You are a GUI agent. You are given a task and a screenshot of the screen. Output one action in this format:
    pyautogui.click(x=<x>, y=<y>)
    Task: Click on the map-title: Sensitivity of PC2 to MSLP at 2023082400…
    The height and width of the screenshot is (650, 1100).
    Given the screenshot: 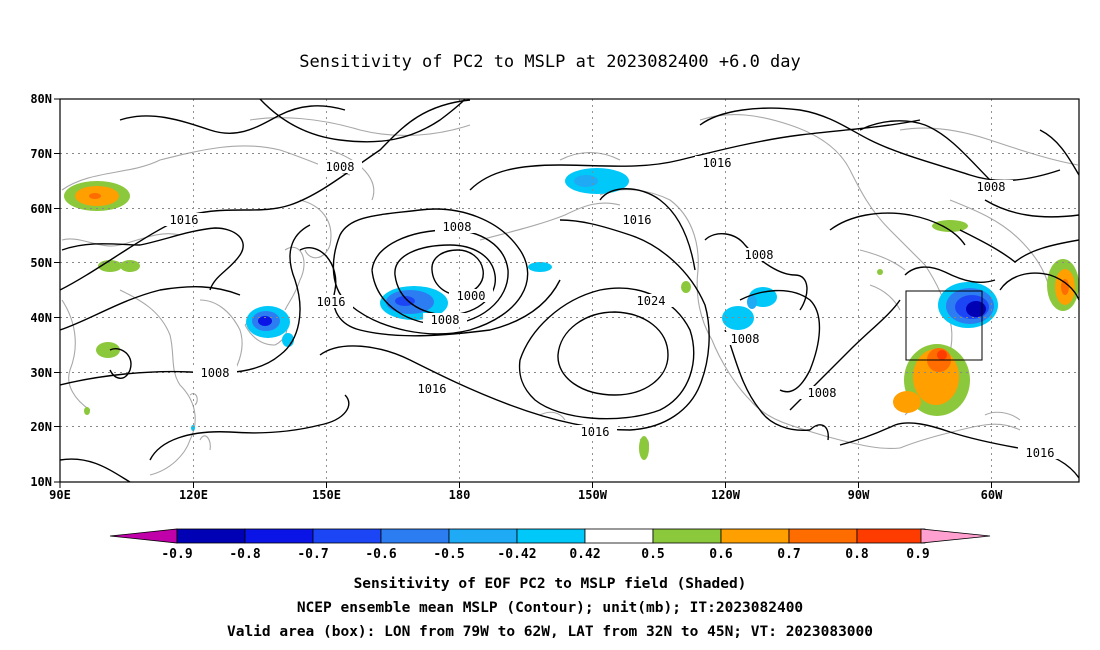 What is the action you would take?
    pyautogui.click(x=550, y=62)
    